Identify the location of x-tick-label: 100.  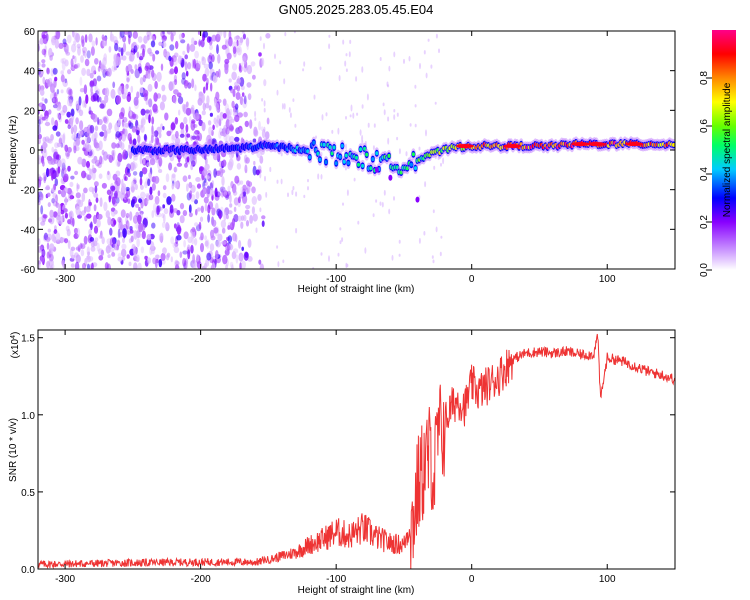
(607, 279).